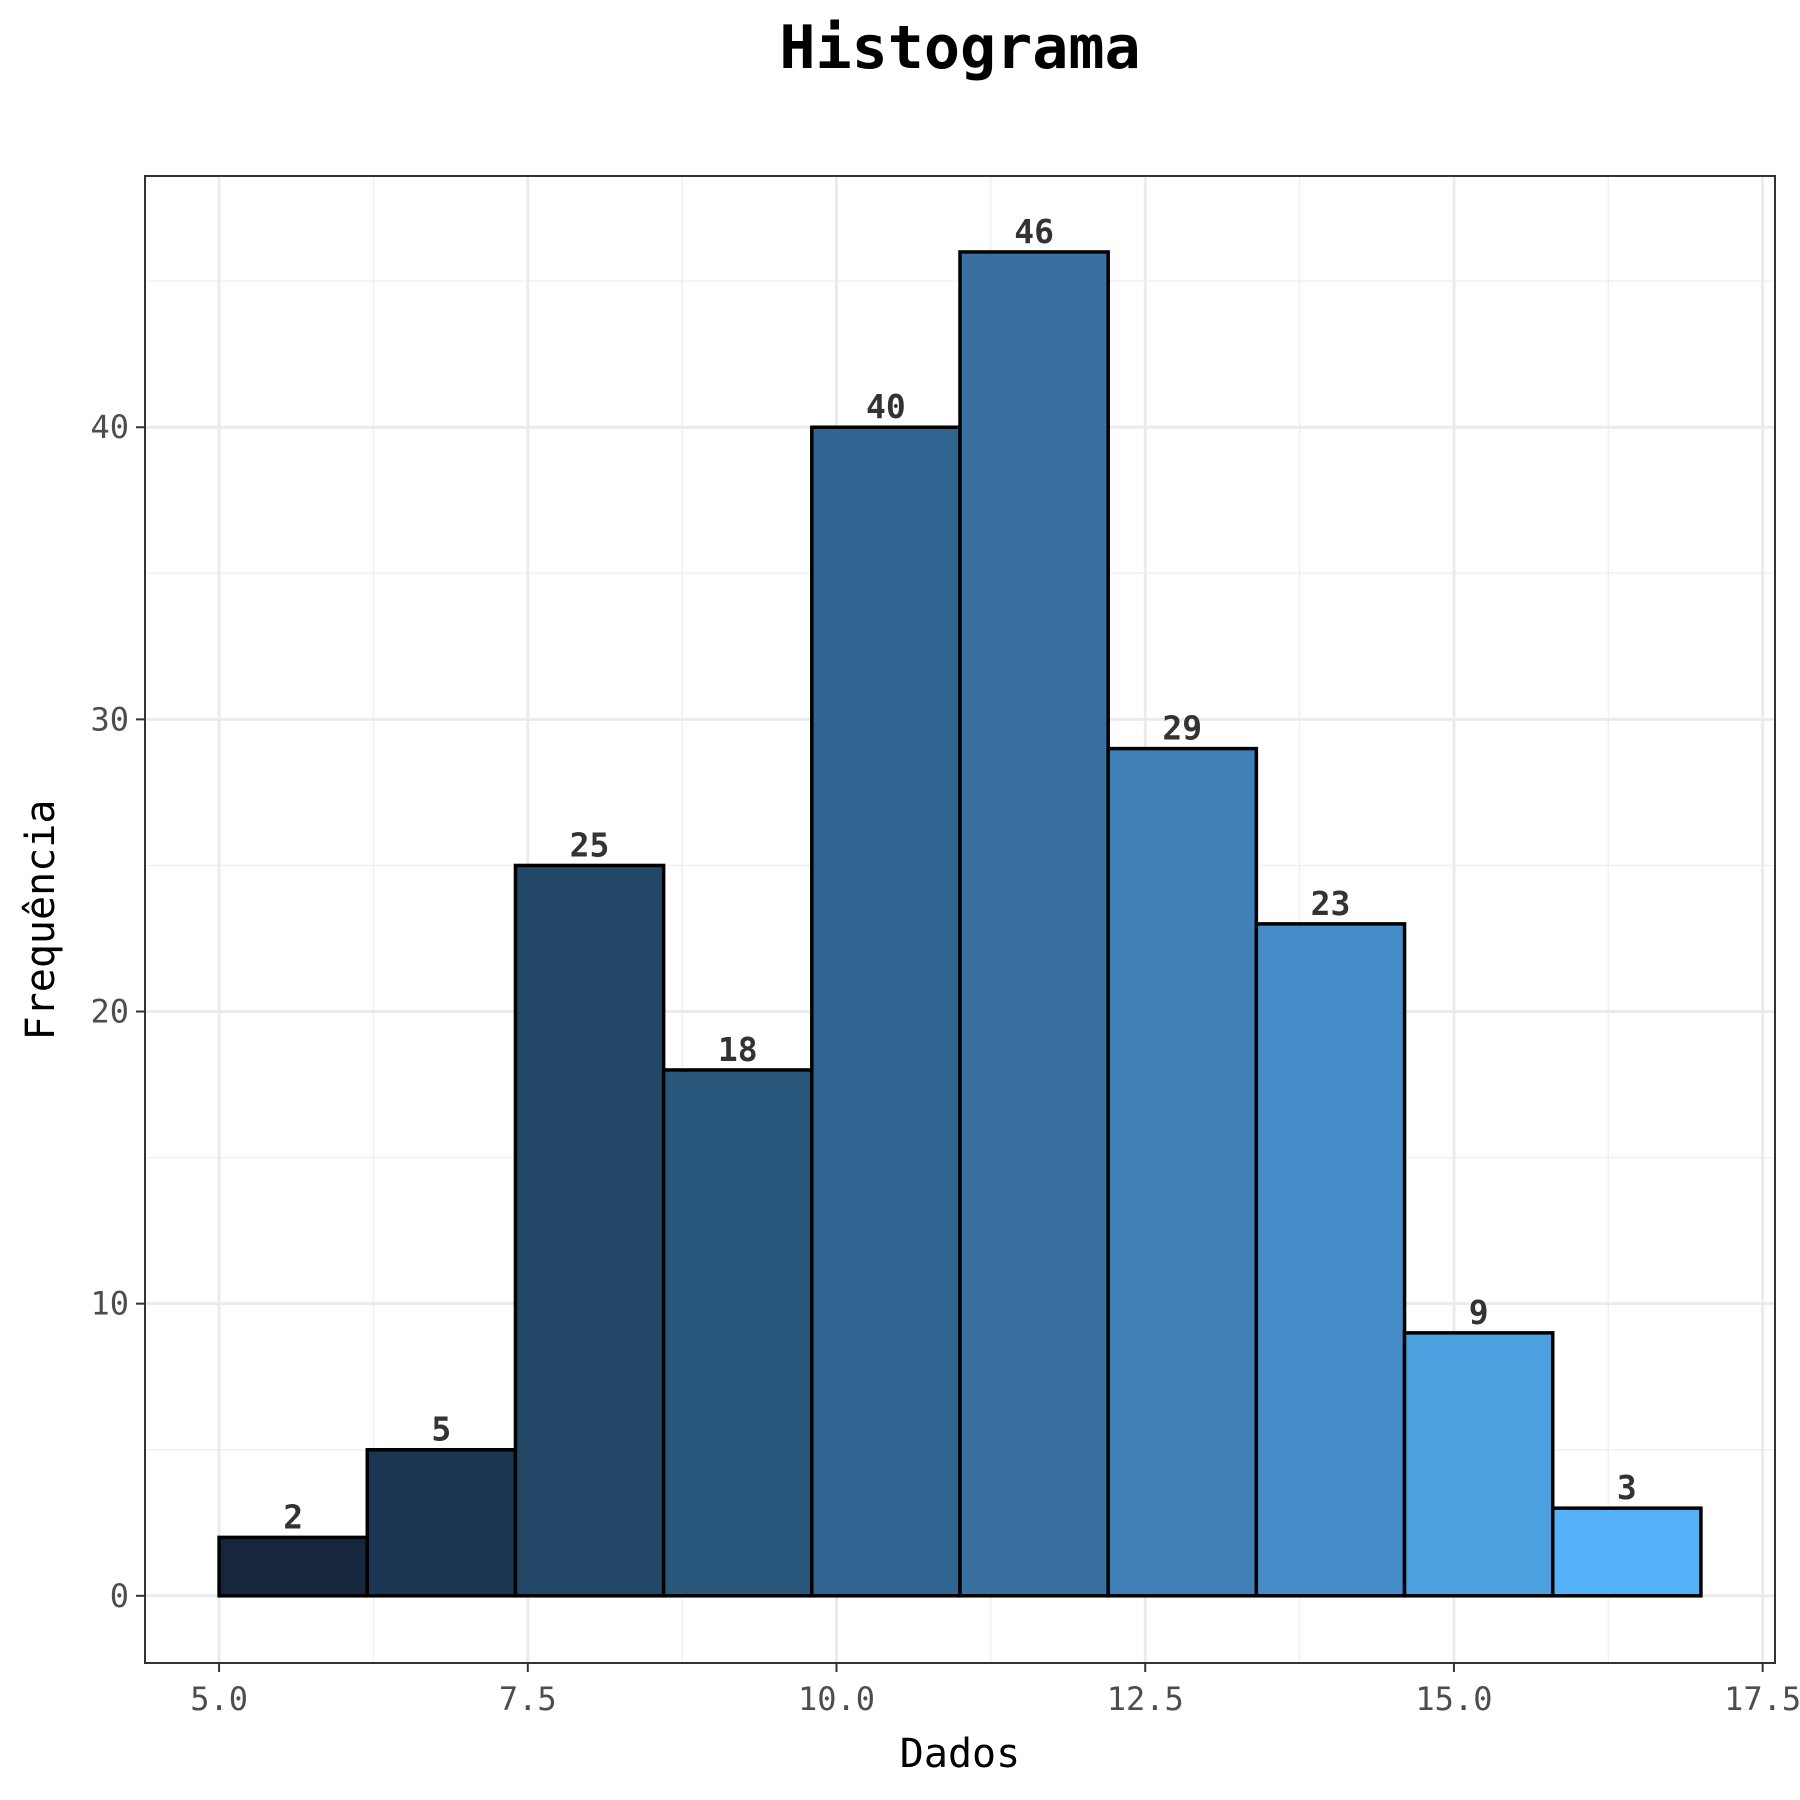 This screenshot has height=1800, width=1800. Describe the element at coordinates (1627, 1487) in the screenshot. I see `bar-value-label: 3` at that location.